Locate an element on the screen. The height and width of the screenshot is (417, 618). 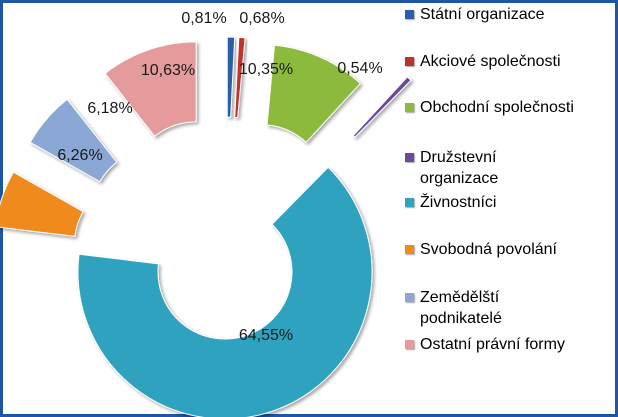
data-label-2: 0,68% is located at coordinates (261, 18).